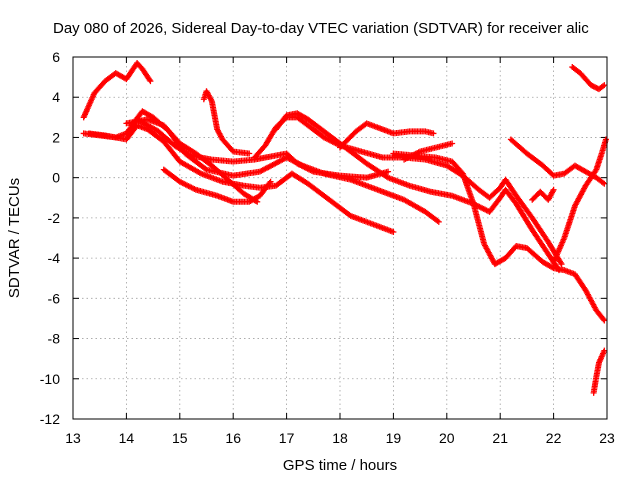 The height and width of the screenshot is (485, 640). Describe the element at coordinates (54, 298) in the screenshot. I see `y-tick-label: -6` at that location.